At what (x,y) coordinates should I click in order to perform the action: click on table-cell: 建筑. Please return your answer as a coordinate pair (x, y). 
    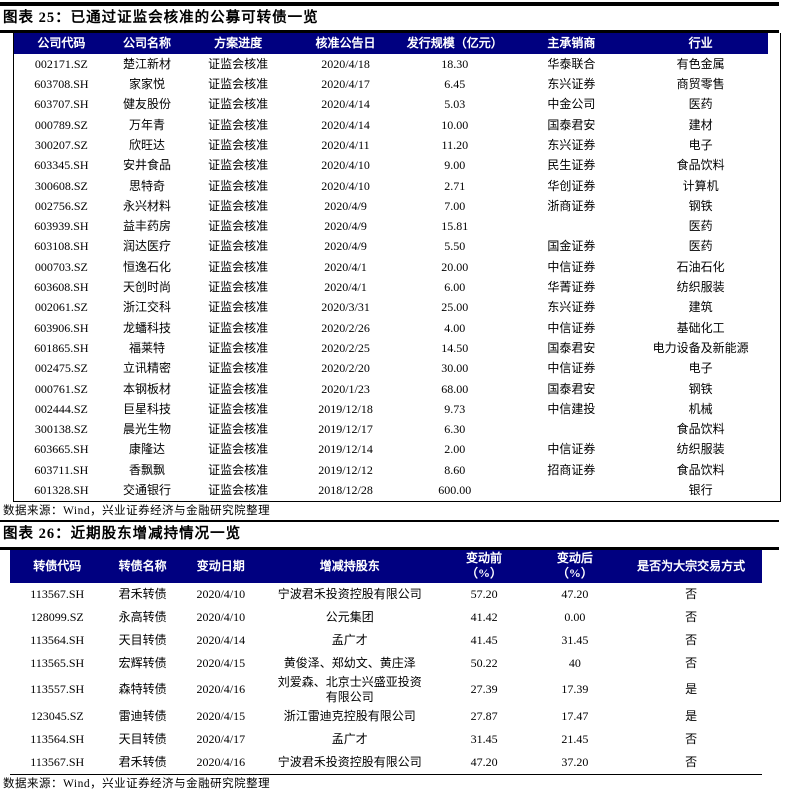
    Looking at the image, I should click on (700, 307).